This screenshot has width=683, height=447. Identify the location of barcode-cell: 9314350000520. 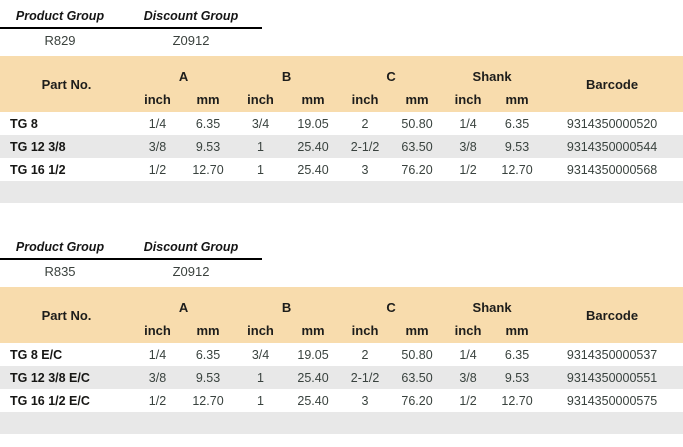
(612, 123).